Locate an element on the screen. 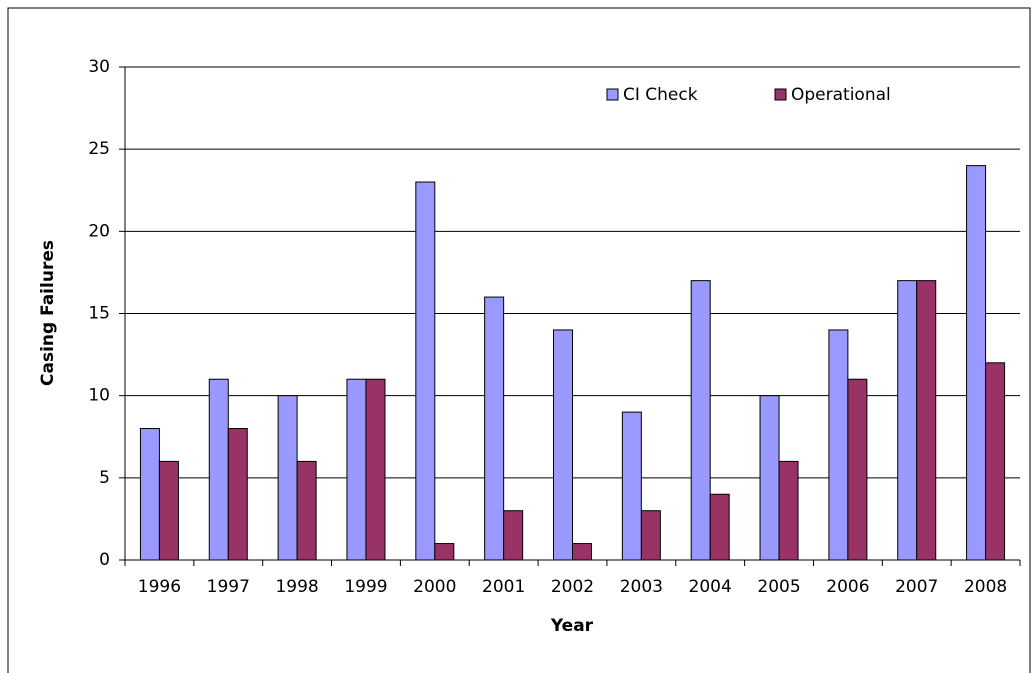 Image resolution: width=1036 pixels, height=673 pixels. x-tick-label: 2007 is located at coordinates (916, 587).